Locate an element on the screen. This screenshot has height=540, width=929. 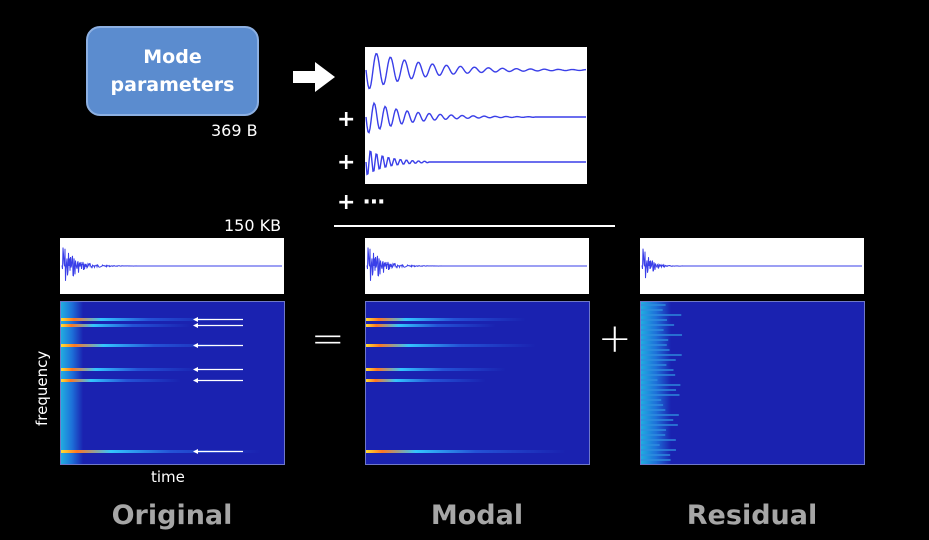
mode-waves-plot is located at coordinates (476, 114).